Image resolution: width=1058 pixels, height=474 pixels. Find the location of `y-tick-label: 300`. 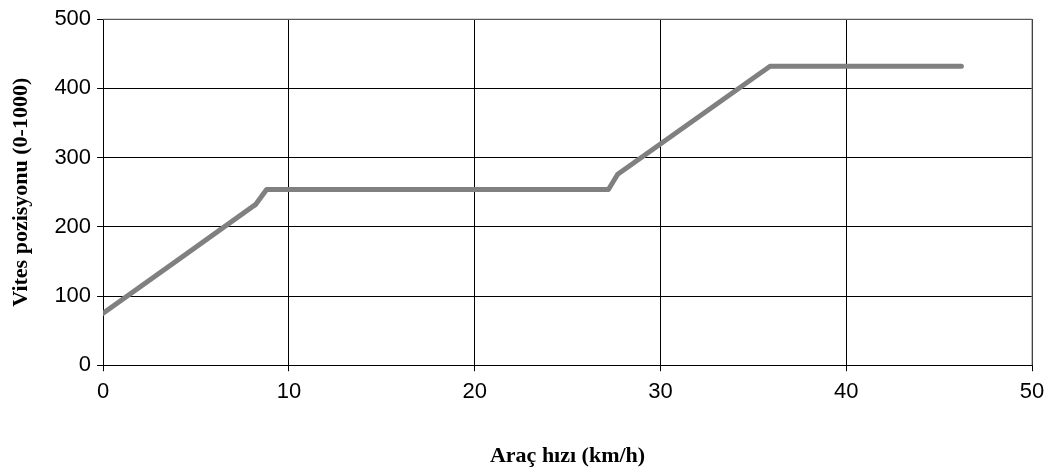

y-tick-label: 300 is located at coordinates (73, 156).